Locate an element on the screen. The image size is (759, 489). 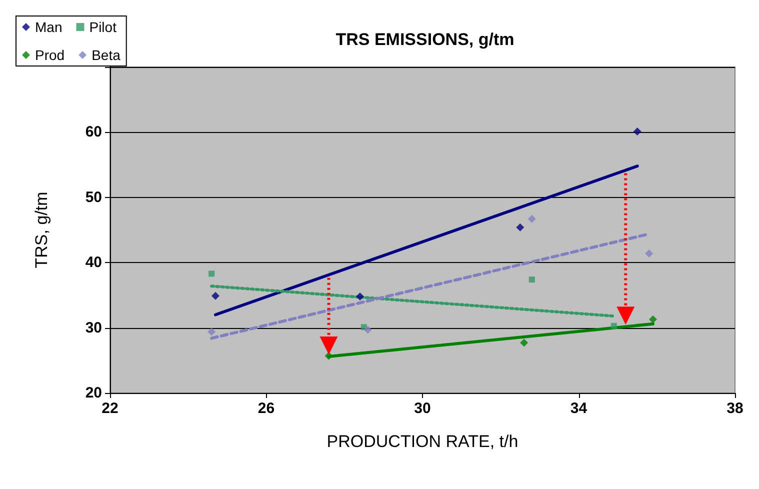
legend-label: Prod is located at coordinates (50, 55).